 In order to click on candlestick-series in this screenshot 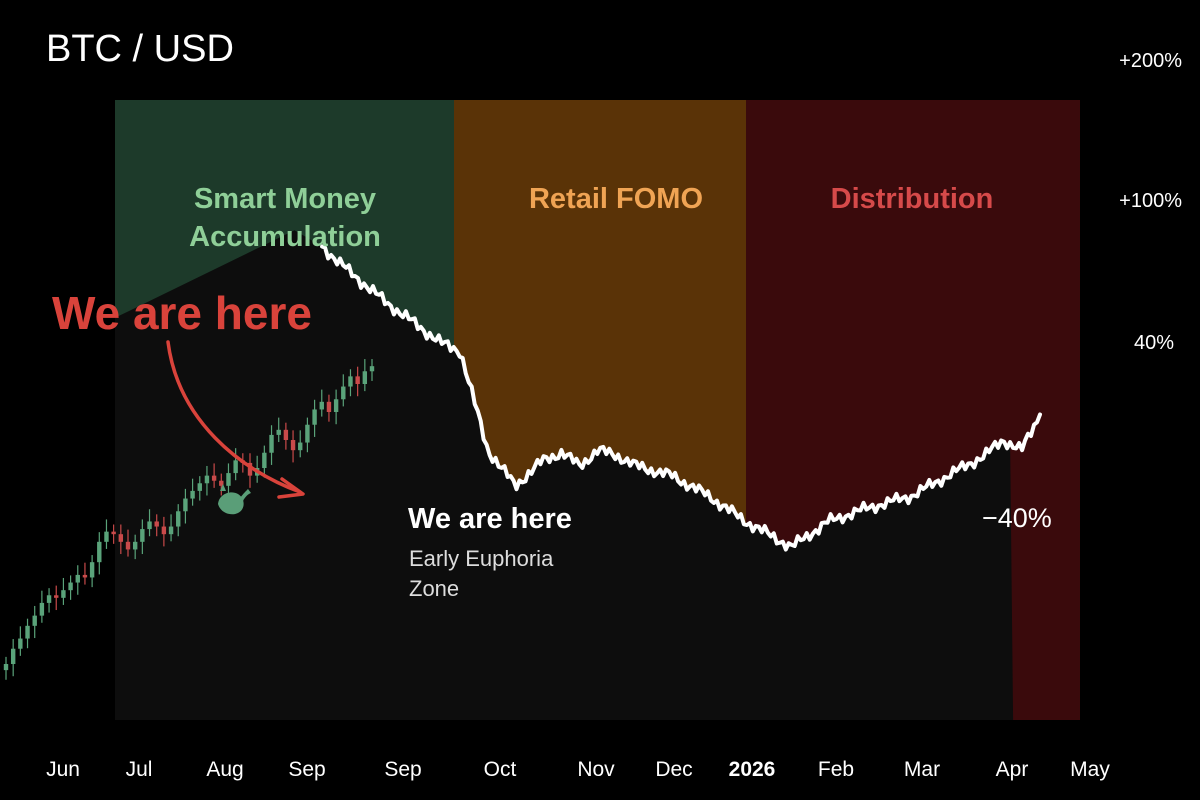, I will do `click(189, 519)`.